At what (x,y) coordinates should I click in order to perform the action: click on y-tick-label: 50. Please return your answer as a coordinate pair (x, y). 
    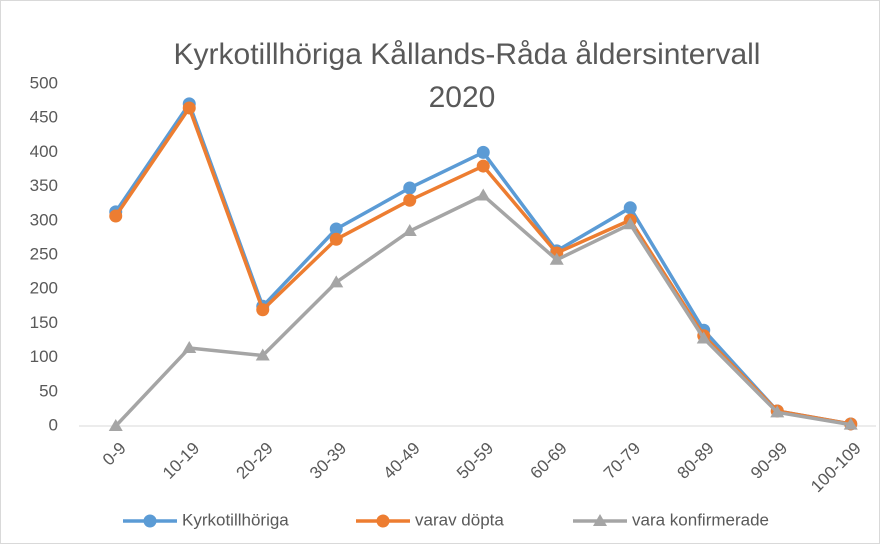
    Looking at the image, I should click on (48, 390).